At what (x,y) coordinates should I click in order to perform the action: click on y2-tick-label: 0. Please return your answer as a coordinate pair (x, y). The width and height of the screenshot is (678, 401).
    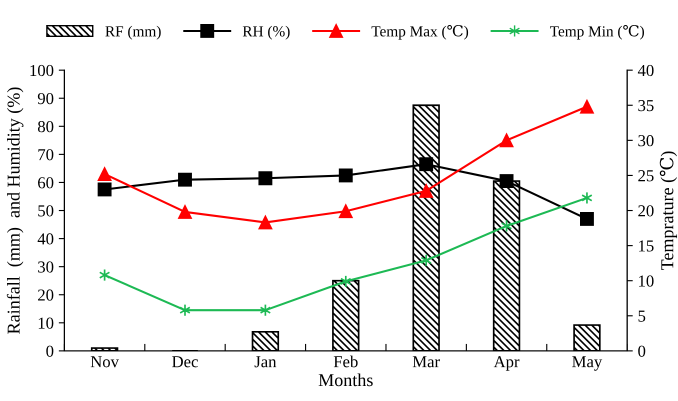
    Looking at the image, I should click on (642, 351).